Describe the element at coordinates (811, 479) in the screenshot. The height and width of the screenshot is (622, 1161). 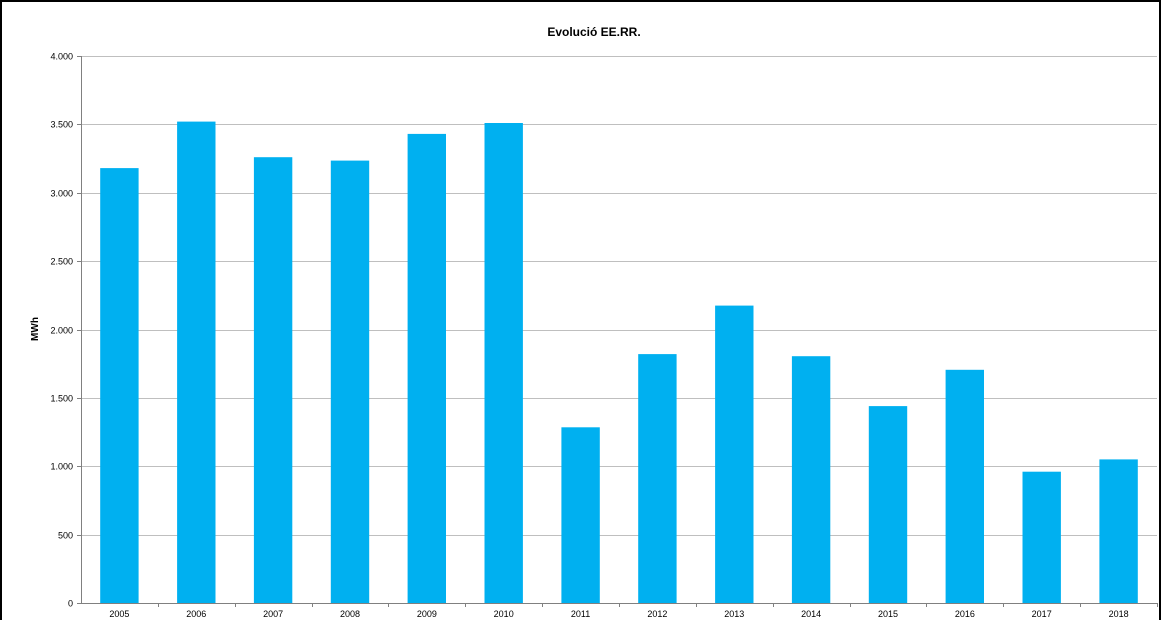
I see `bar-2014` at that location.